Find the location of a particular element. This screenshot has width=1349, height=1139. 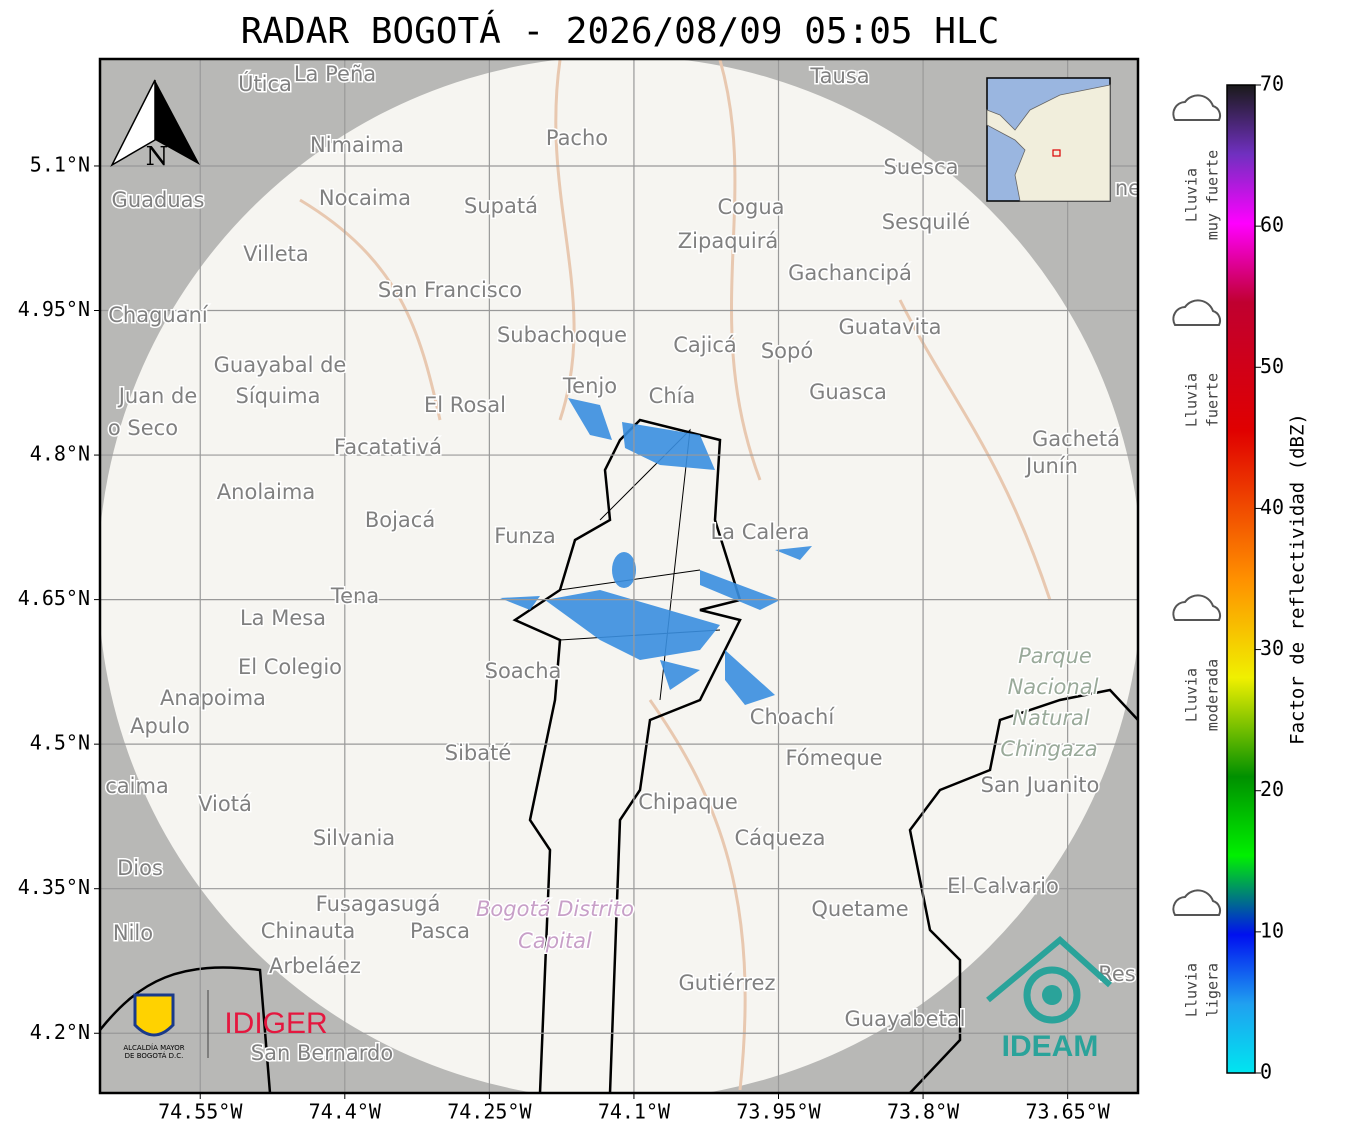

place-label: Útica is located at coordinates (265, 83).